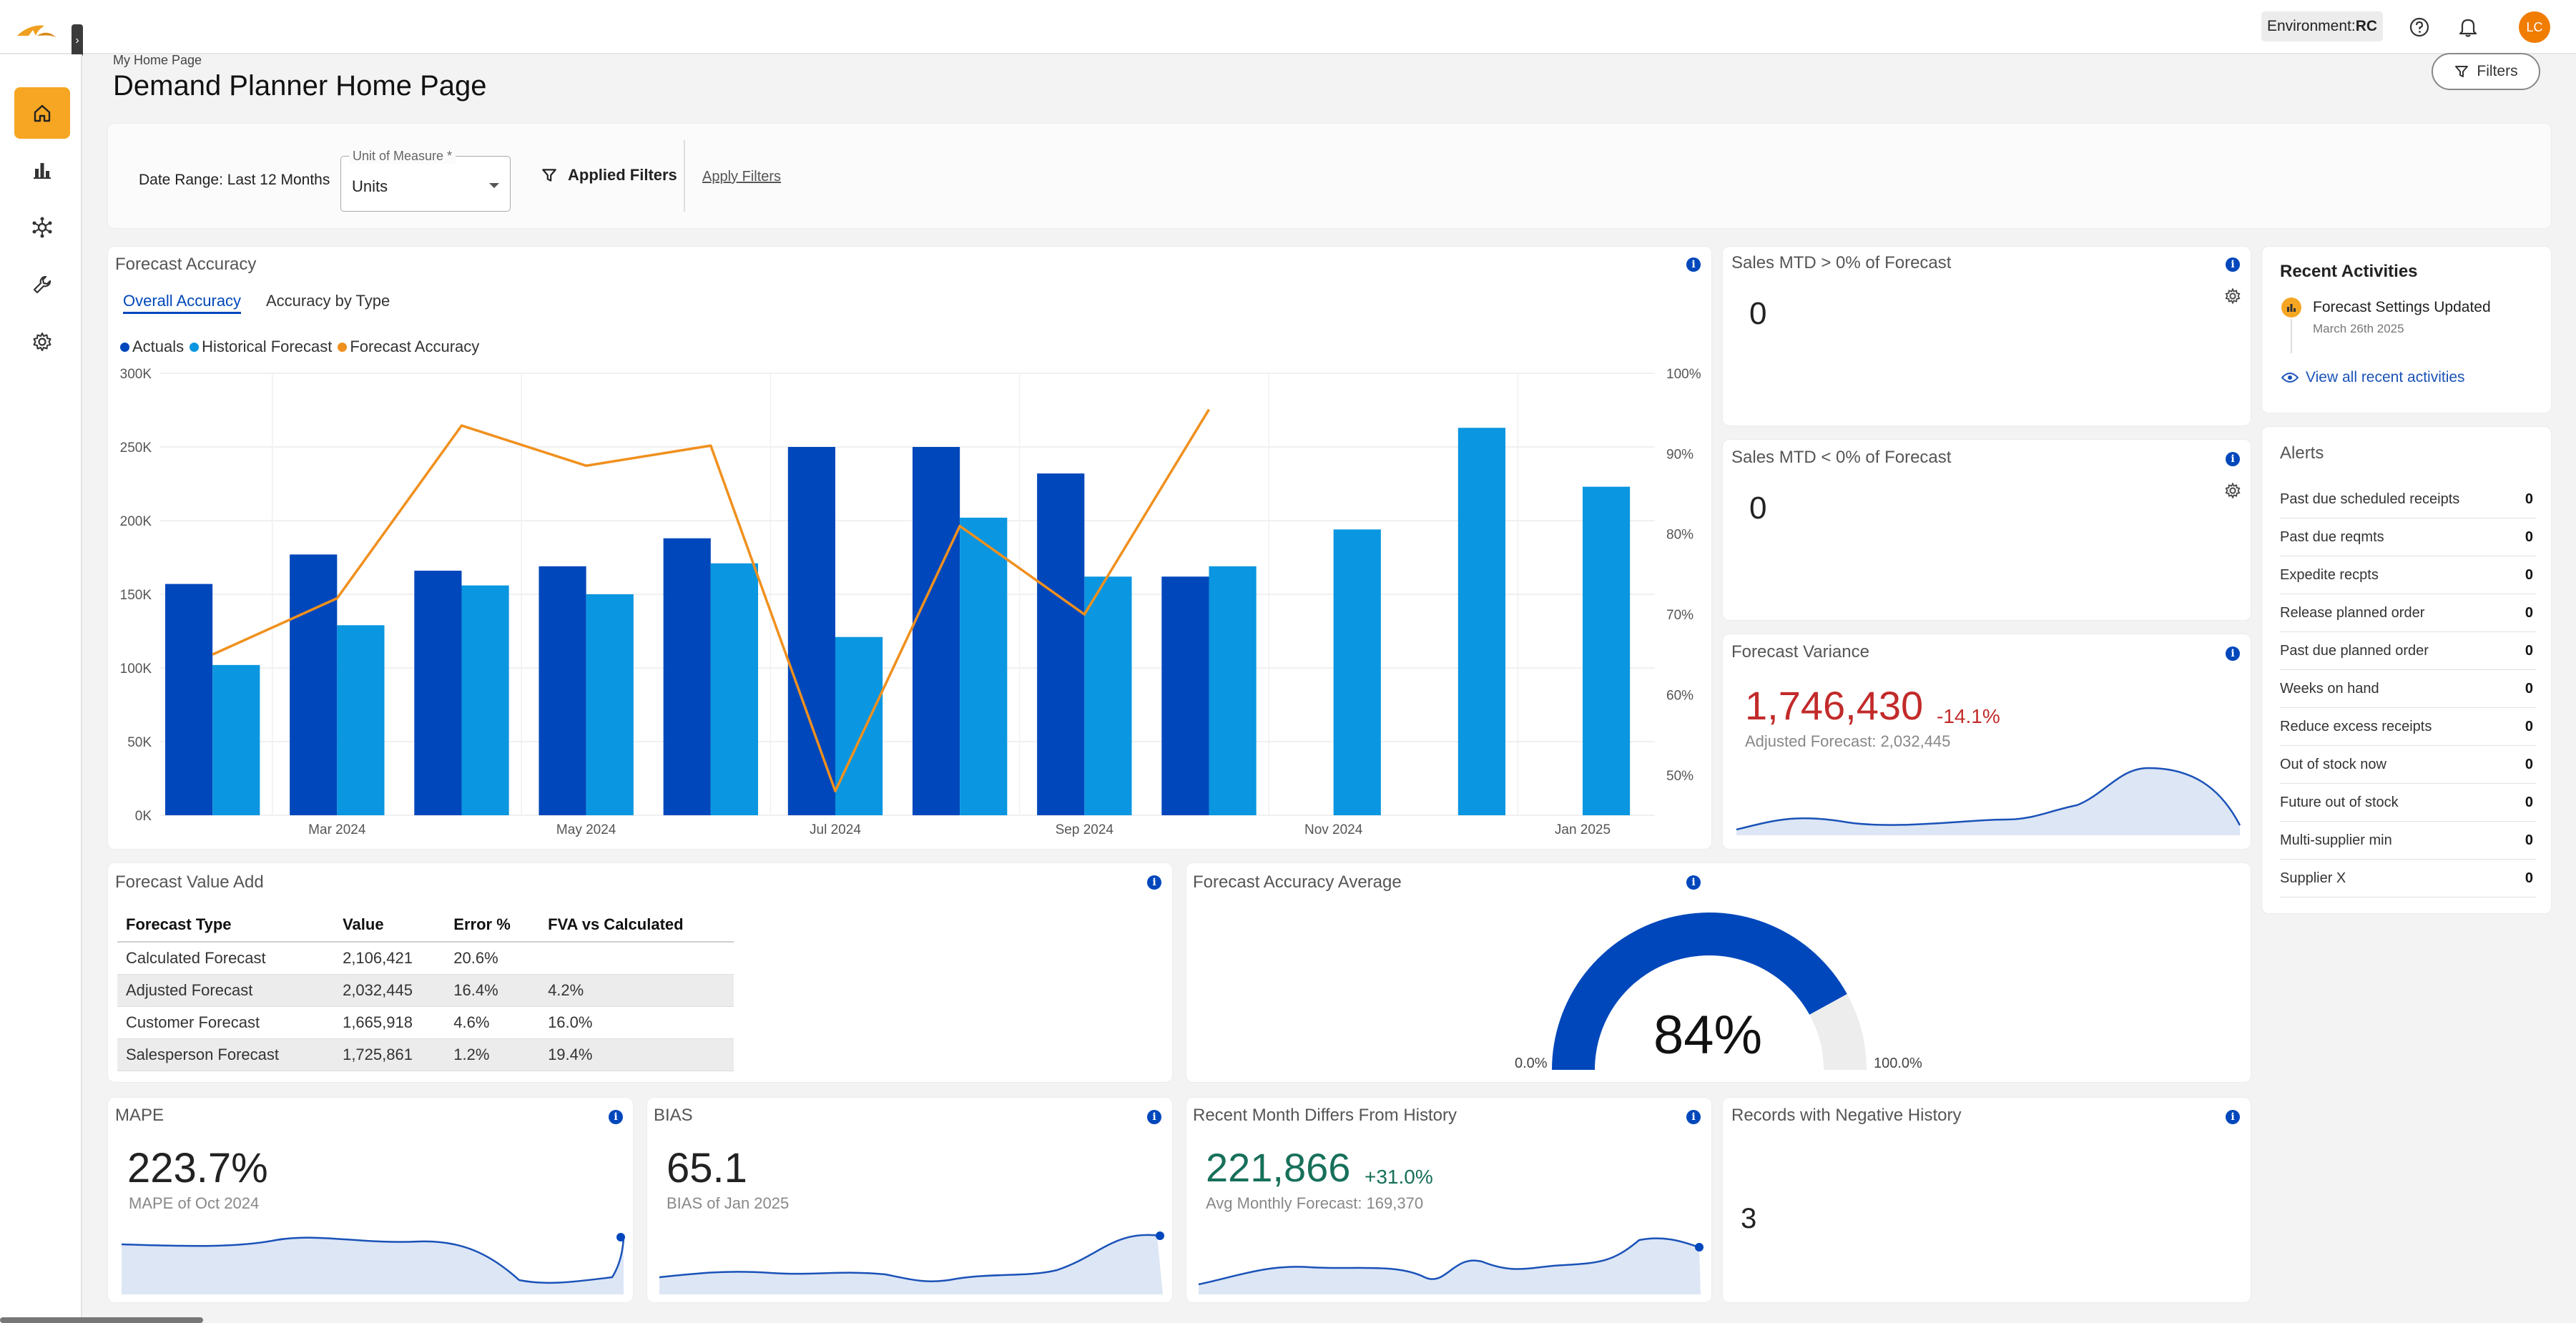 Image resolution: width=2576 pixels, height=1323 pixels. Describe the element at coordinates (2302, 453) in the screenshot. I see `alerts-title: Alerts` at that location.